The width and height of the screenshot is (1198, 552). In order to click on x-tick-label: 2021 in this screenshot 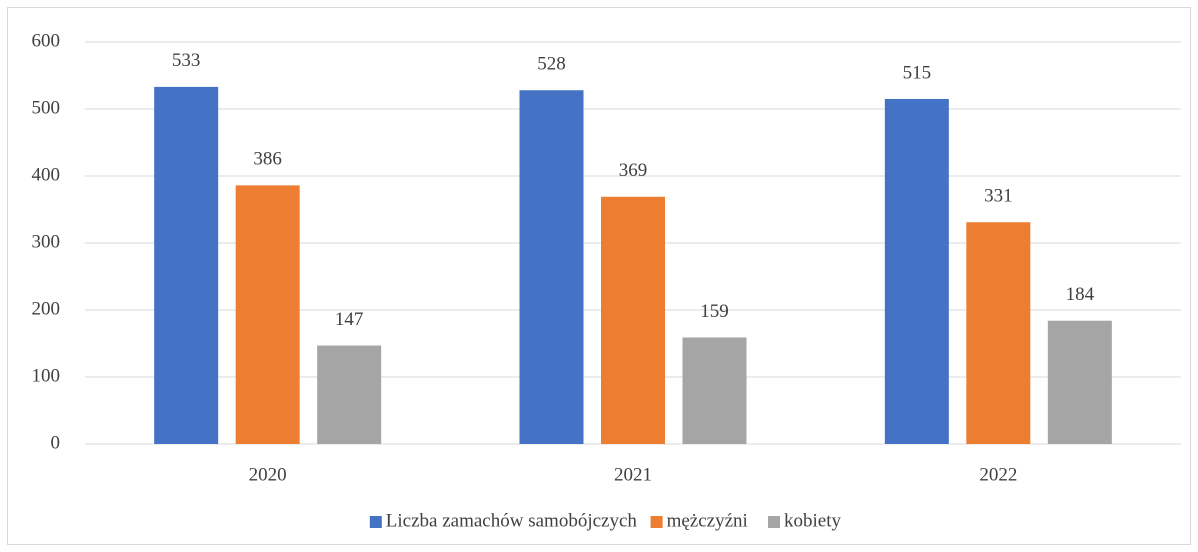, I will do `click(633, 474)`.